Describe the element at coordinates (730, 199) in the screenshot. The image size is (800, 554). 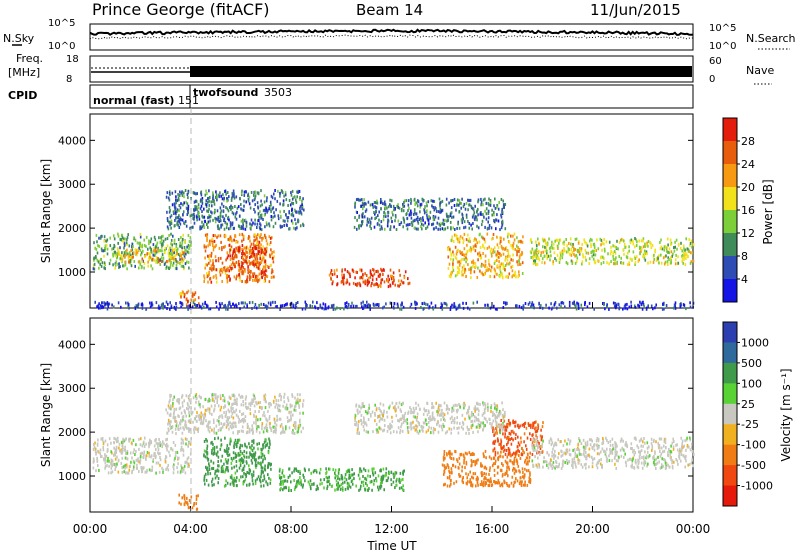
I see `colorbar-swatch` at that location.